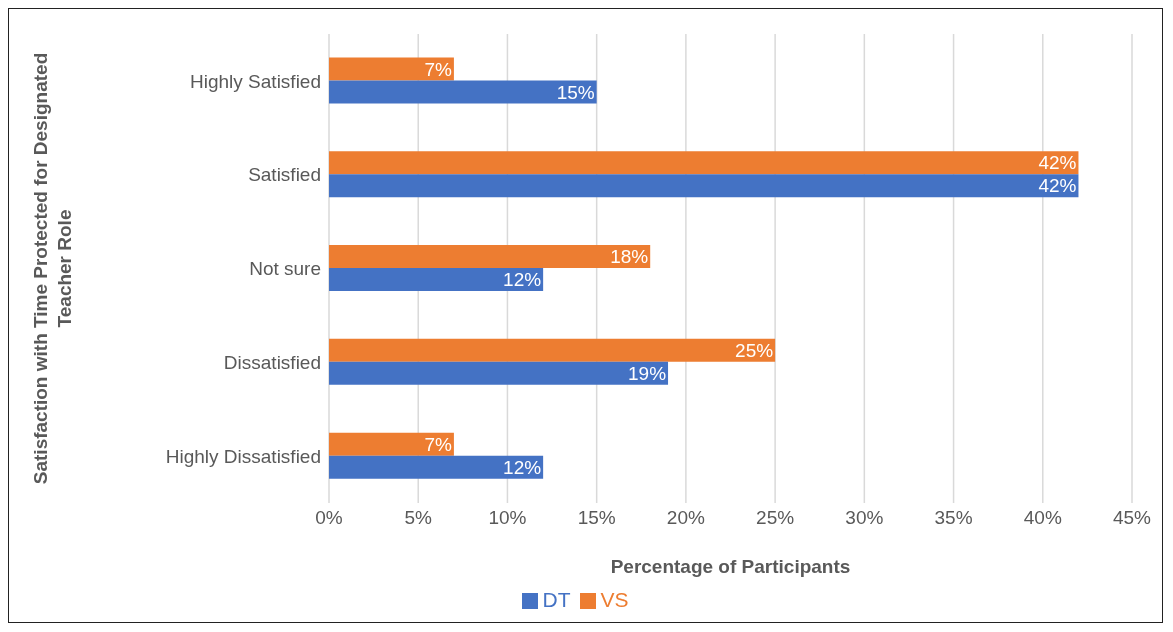 This screenshot has height=632, width=1173. What do you see at coordinates (507, 518) in the screenshot?
I see `x-tick-label: 10%` at bounding box center [507, 518].